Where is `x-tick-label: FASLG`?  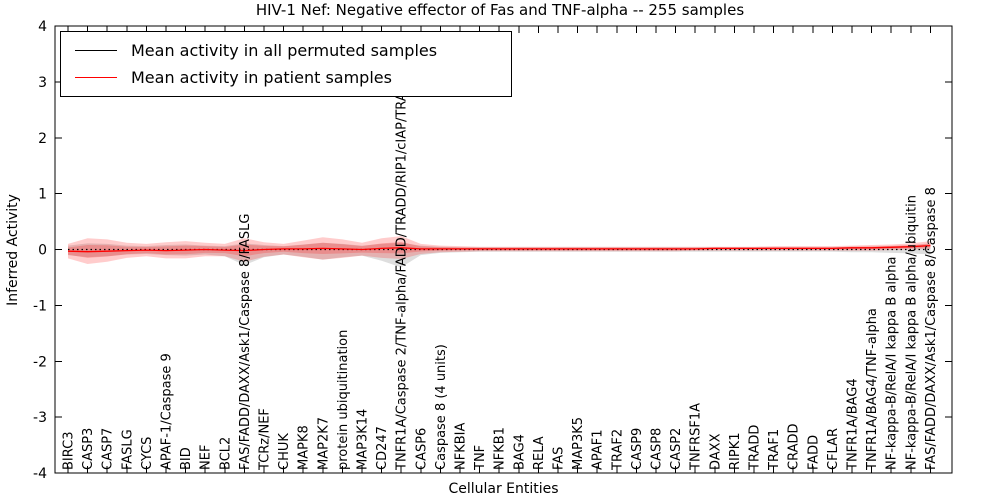
x-tick-label: FASLG is located at coordinates (127, 449).